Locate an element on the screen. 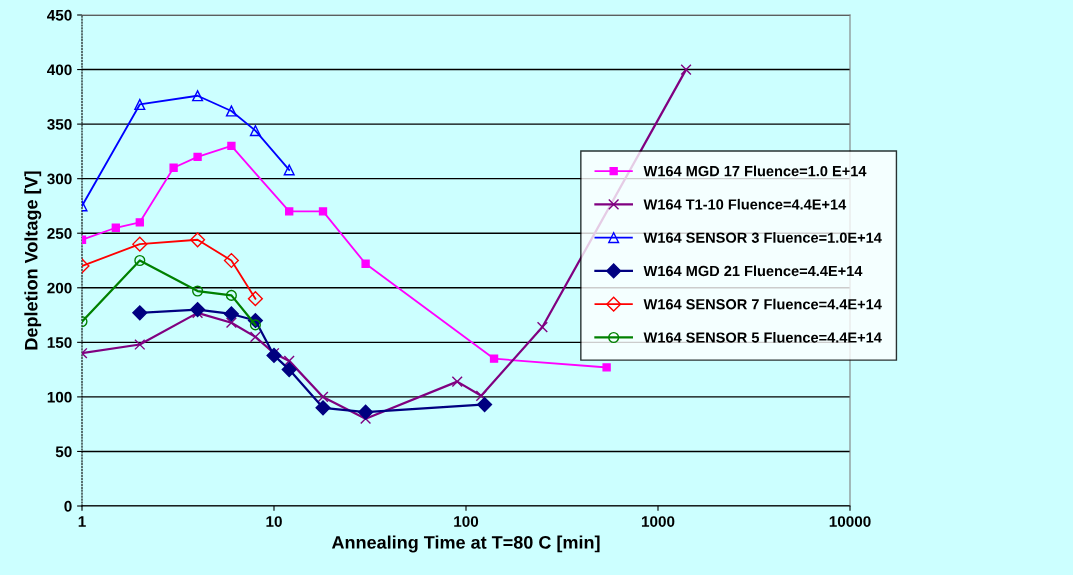 The image size is (1073, 575). y-tick-label: 450 is located at coordinates (59, 15).